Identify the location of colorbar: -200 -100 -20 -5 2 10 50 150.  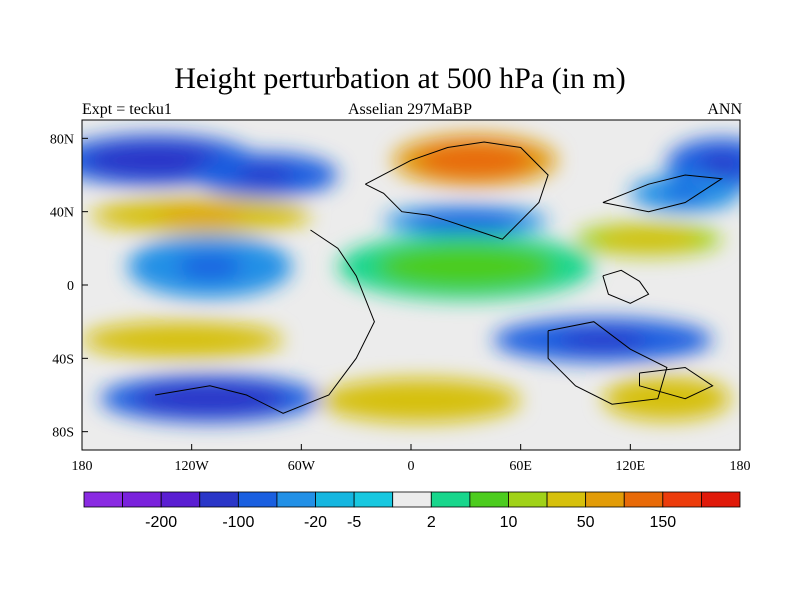
(412, 511).